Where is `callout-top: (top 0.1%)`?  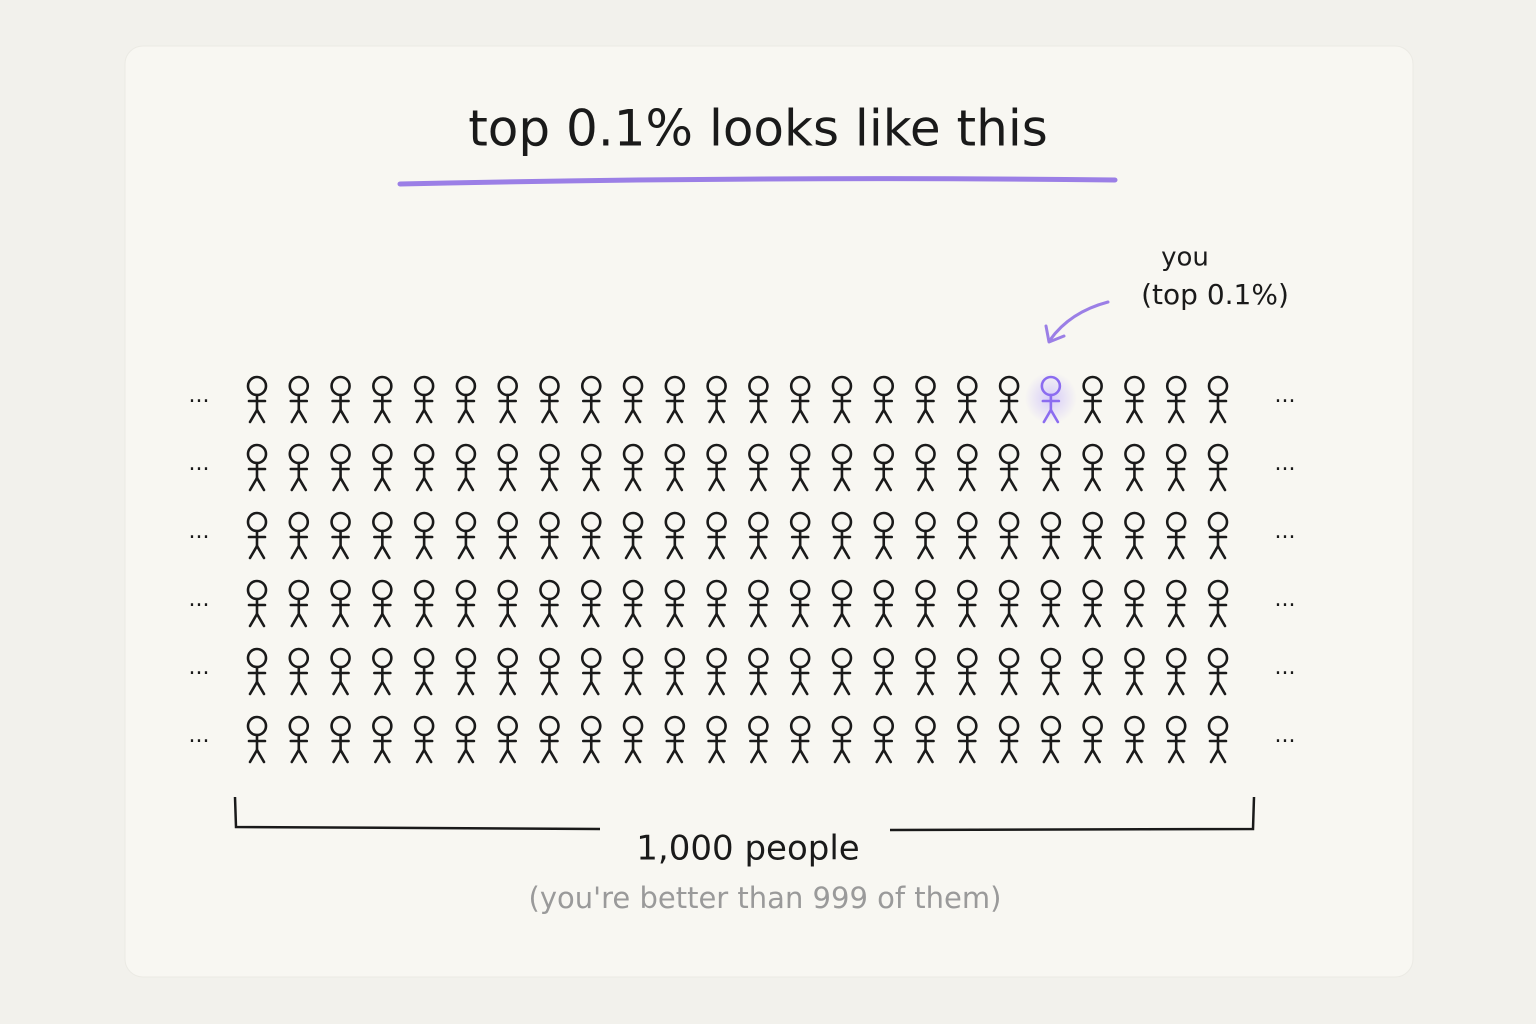 callout-top: (top 0.1%) is located at coordinates (1215, 294).